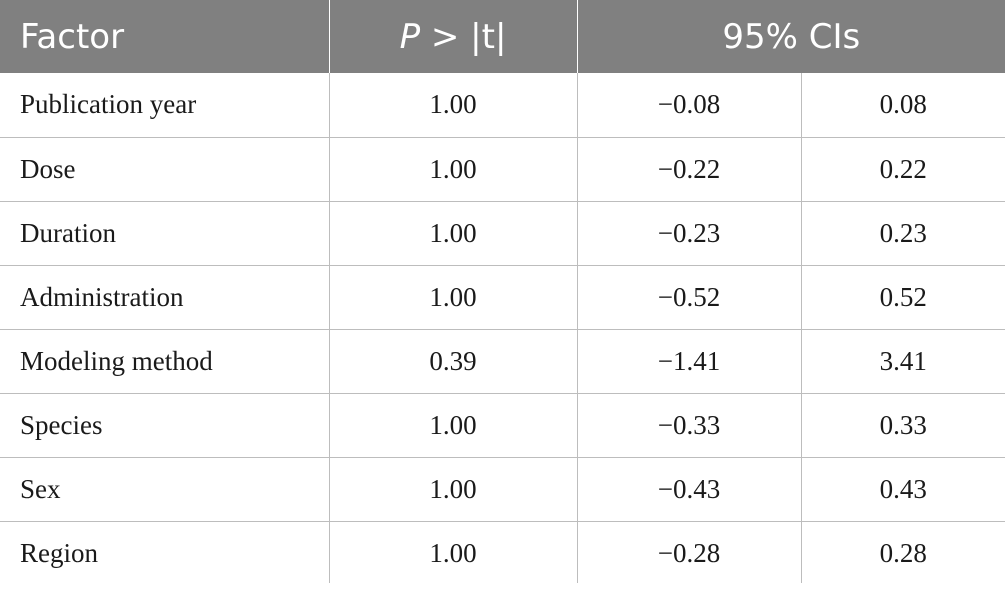  Describe the element at coordinates (410, 36) in the screenshot. I see `header-p-symbol: P` at that location.